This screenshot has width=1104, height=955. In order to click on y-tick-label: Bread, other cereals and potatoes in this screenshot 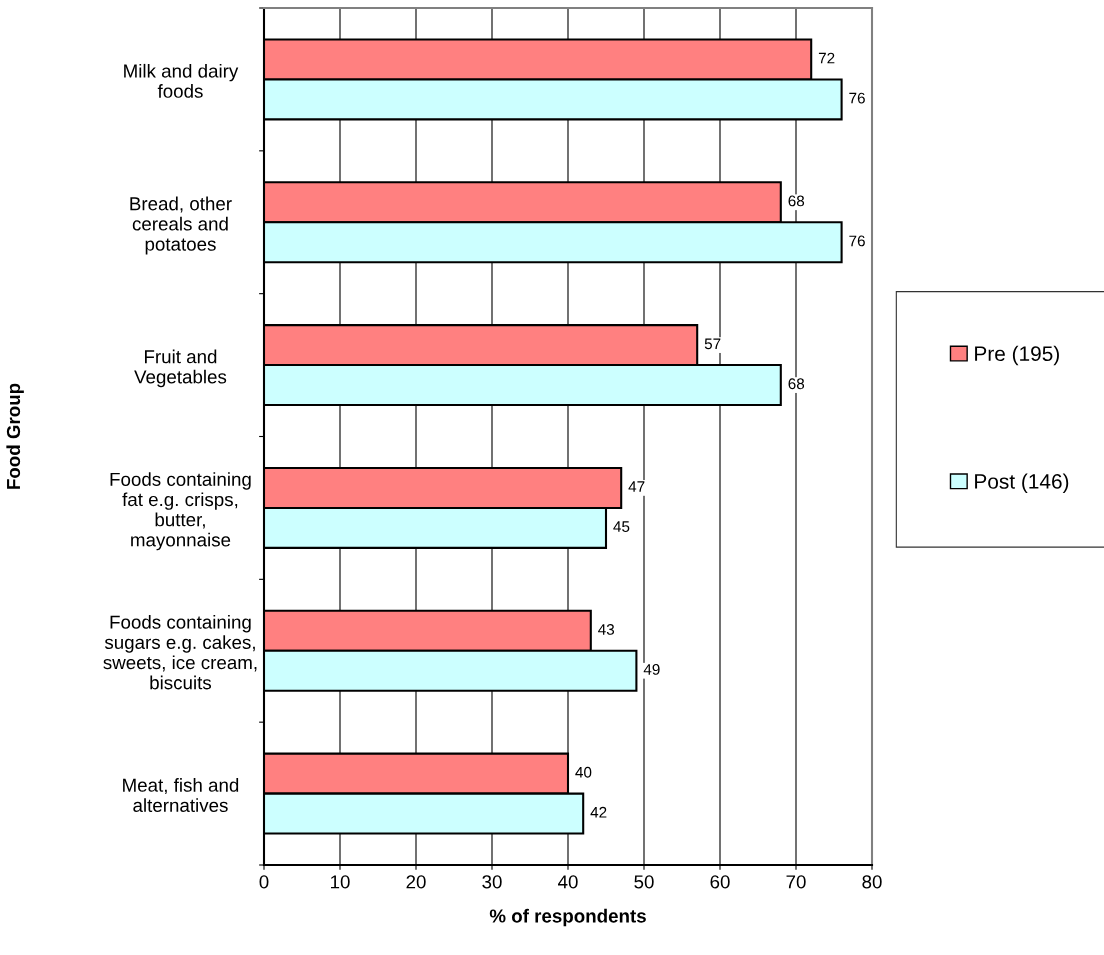, I will do `click(181, 225)`.